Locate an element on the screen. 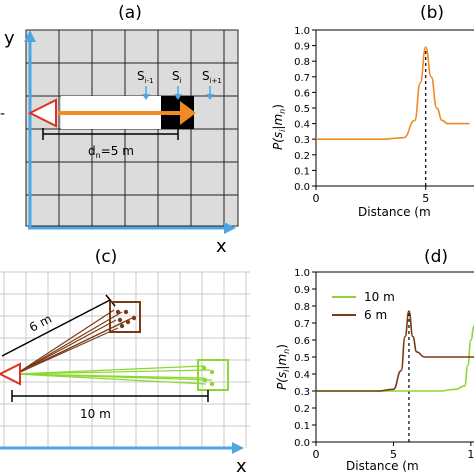  legend: 10 m 6 m is located at coordinates (363, 306).